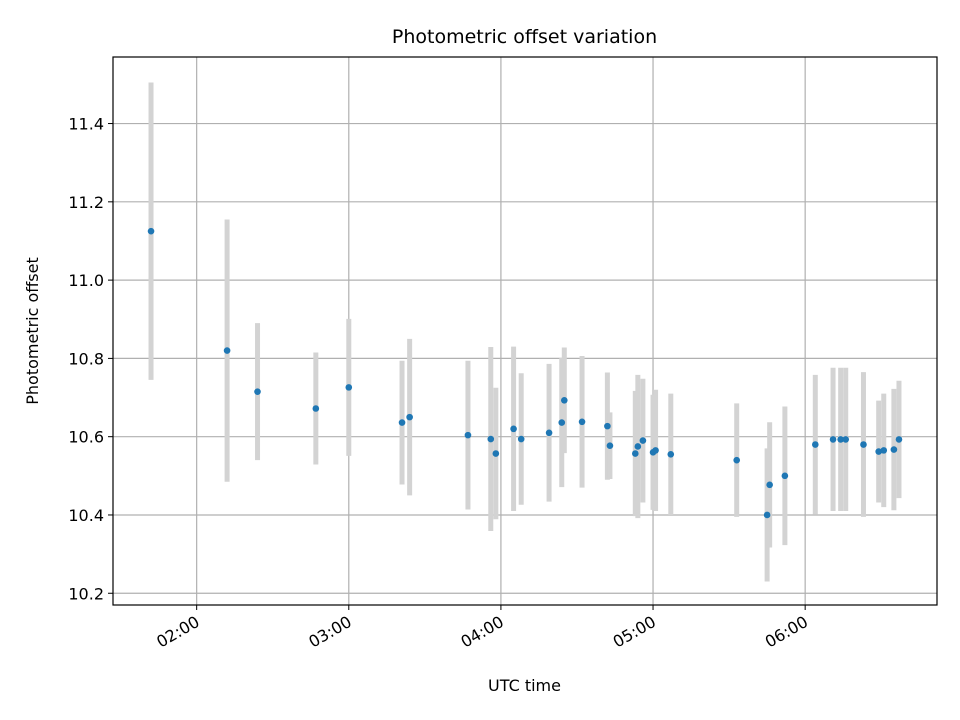 This screenshot has width=960, height=720. What do you see at coordinates (86, 593) in the screenshot?
I see `y-tick-label: 10.2` at bounding box center [86, 593].